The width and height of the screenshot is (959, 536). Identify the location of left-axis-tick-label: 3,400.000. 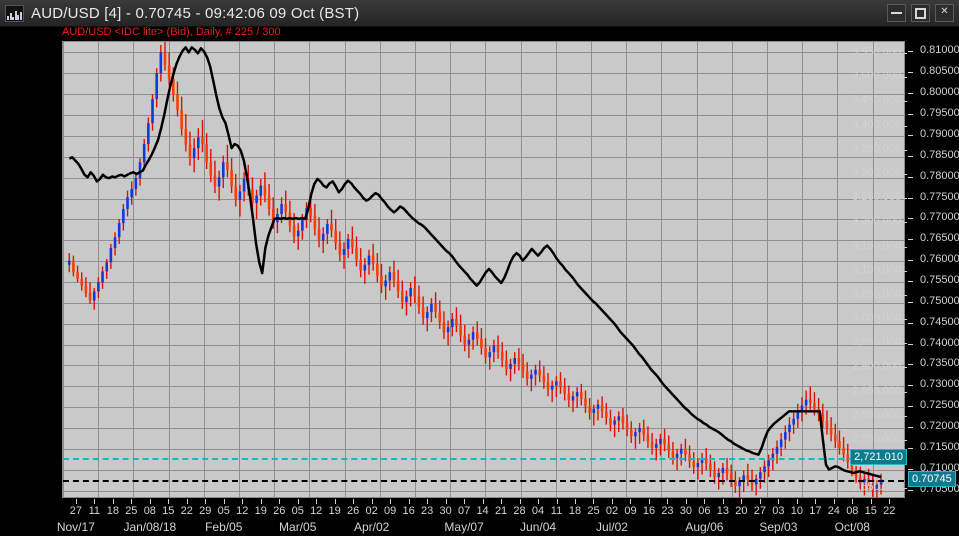
(876, 124).